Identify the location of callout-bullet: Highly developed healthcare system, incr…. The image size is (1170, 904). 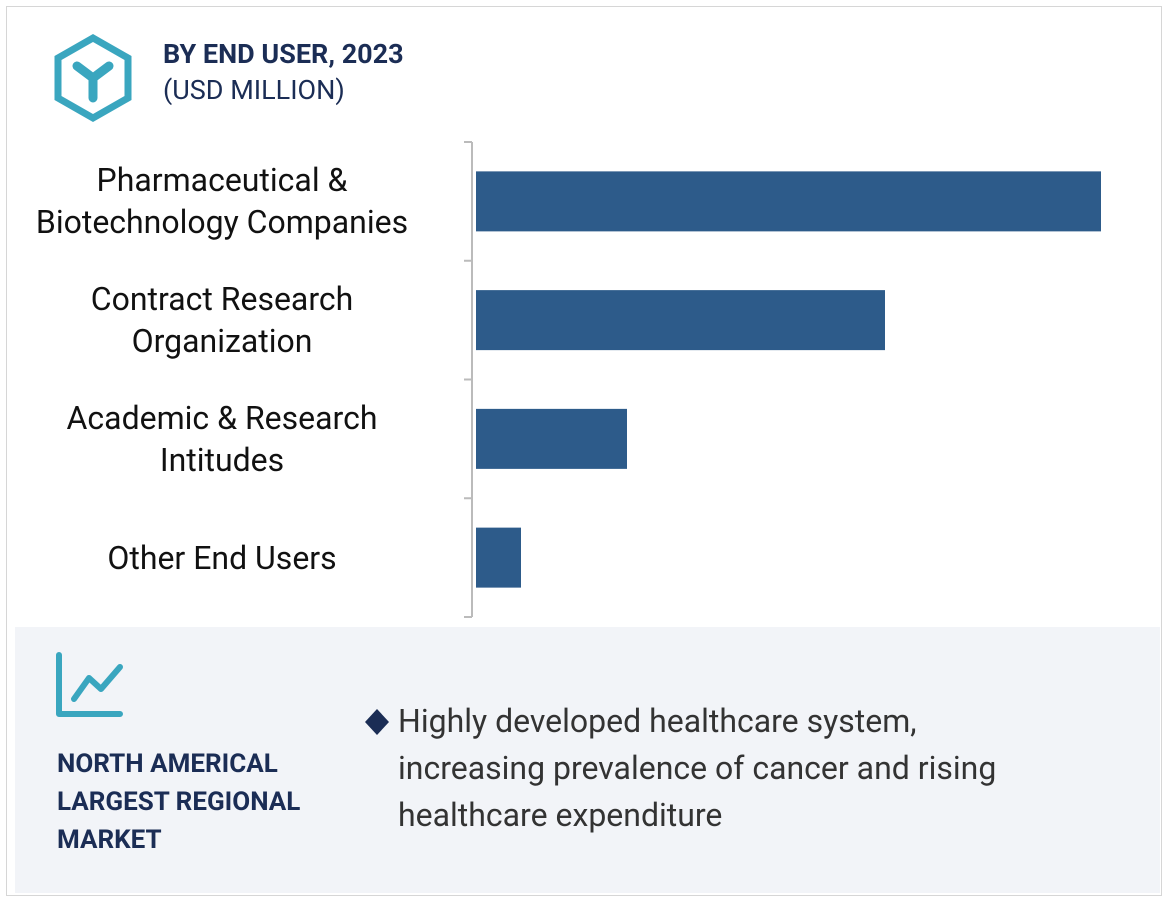
(697, 768).